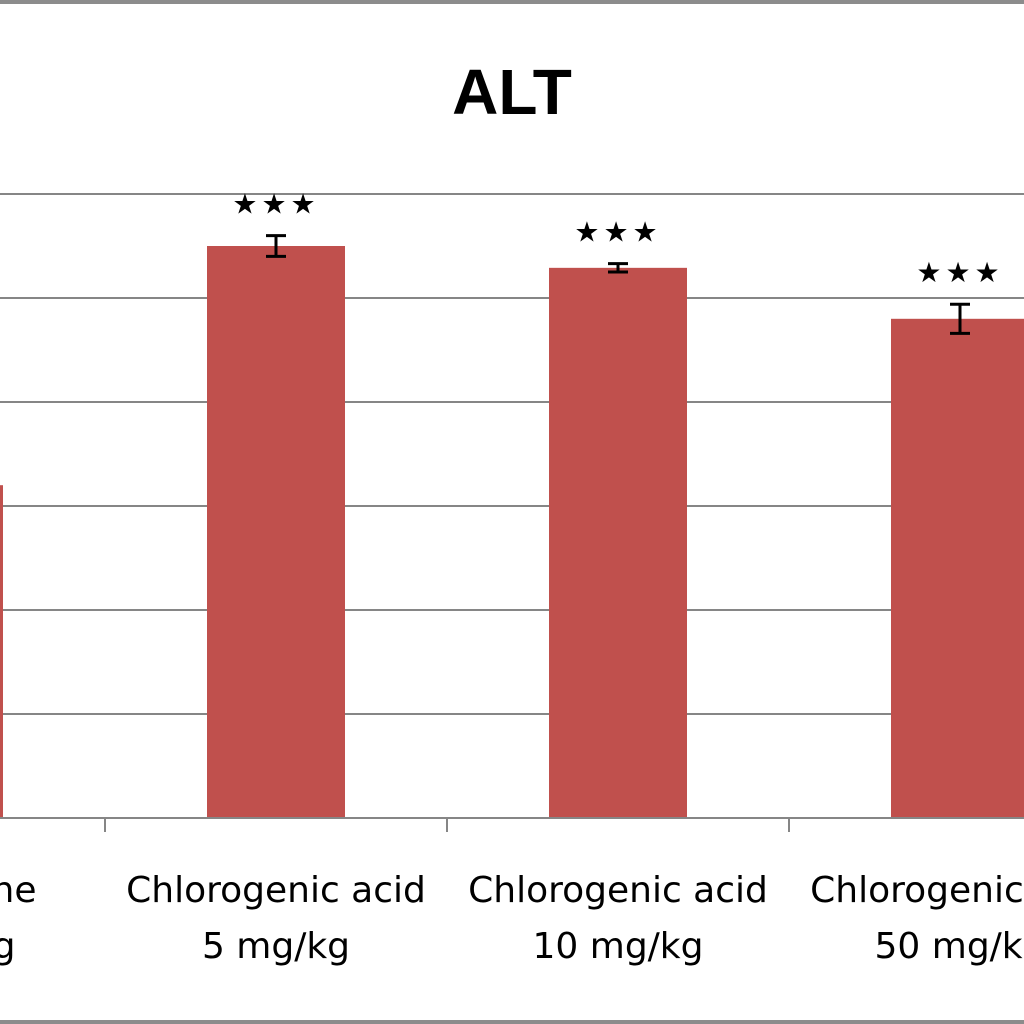 Image resolution: width=1024 pixels, height=1024 pixels. I want to click on category-label-line2: 50 mg/kg, so click(949, 946).